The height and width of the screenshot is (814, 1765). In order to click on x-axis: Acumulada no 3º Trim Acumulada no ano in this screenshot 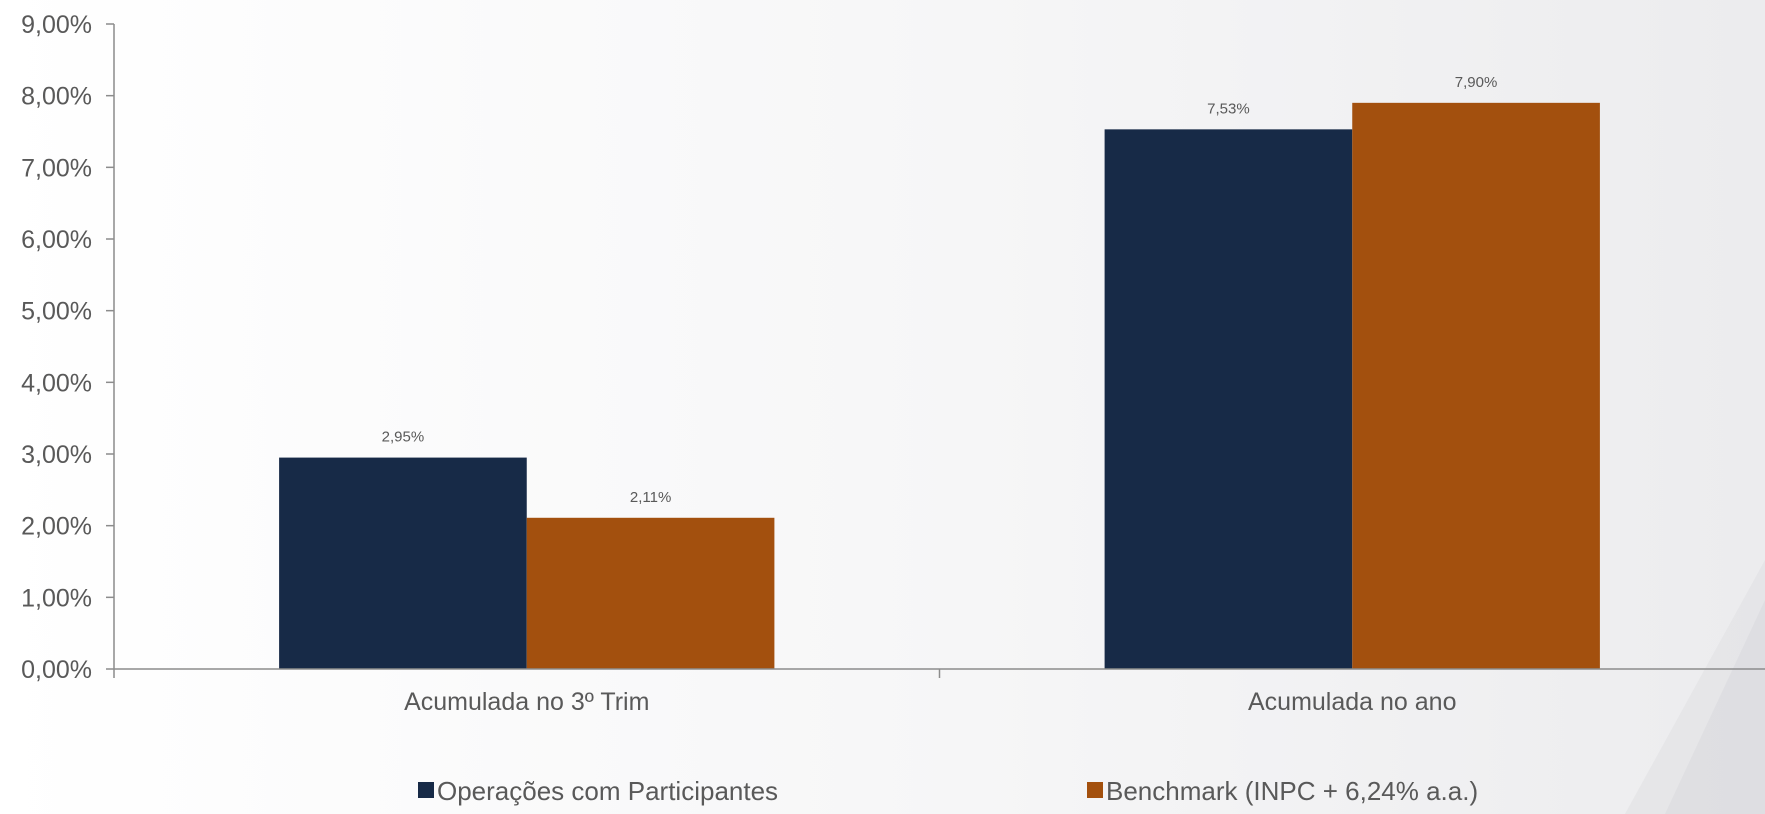, I will do `click(939, 692)`.